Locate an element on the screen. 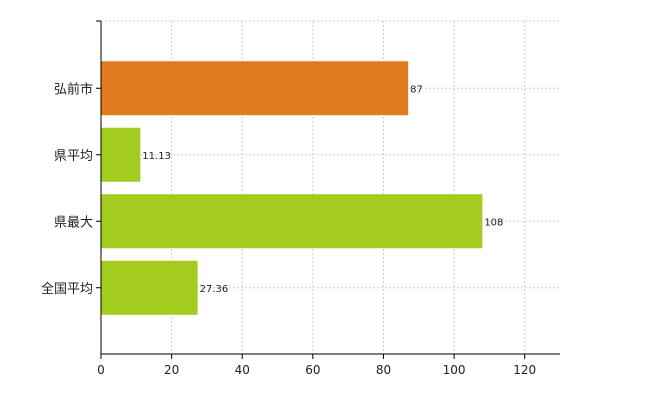  bar-value-label: 108 is located at coordinates (493, 222).